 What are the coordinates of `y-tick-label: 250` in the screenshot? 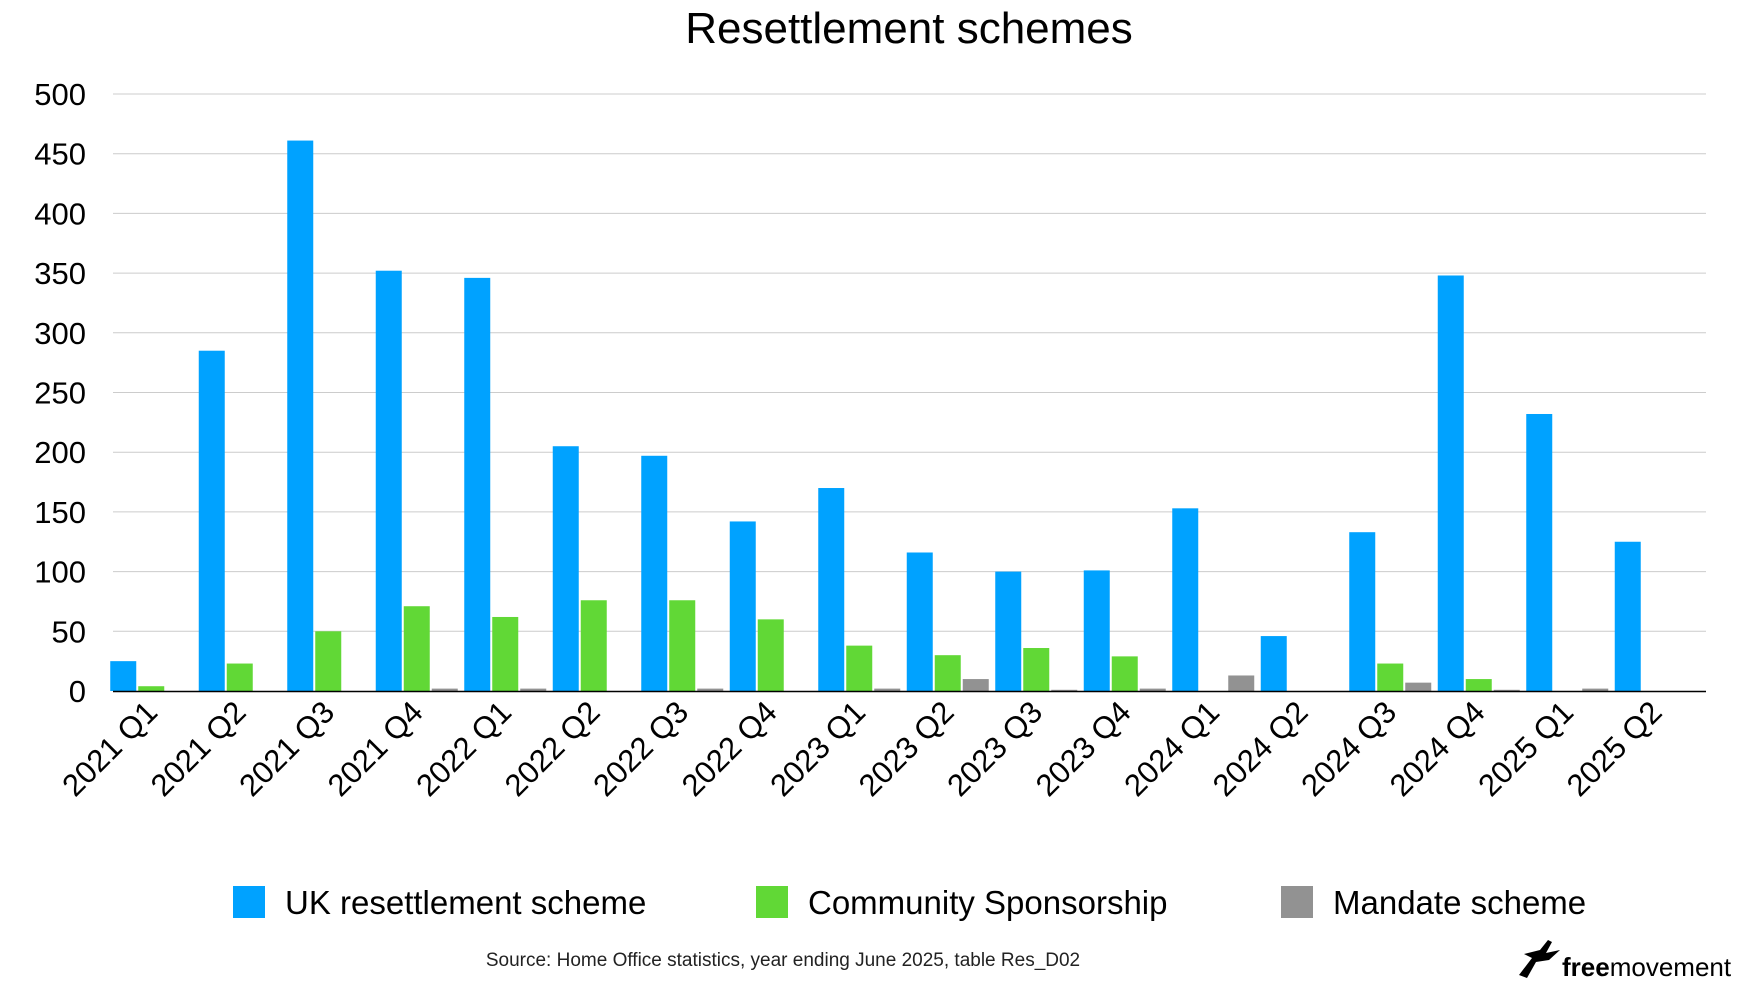 It's located at (60, 393).